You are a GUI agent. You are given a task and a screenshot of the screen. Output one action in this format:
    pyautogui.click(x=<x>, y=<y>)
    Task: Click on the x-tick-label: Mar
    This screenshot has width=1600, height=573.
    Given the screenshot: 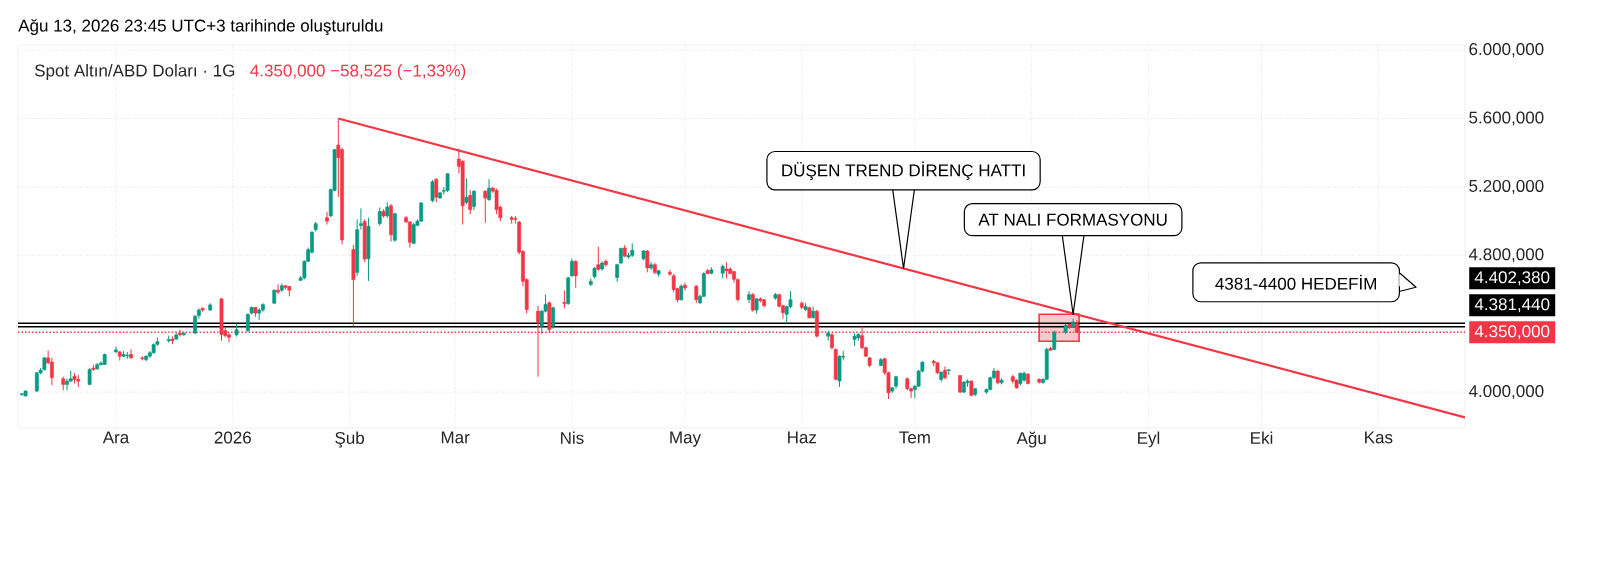 What is the action you would take?
    pyautogui.click(x=455, y=437)
    